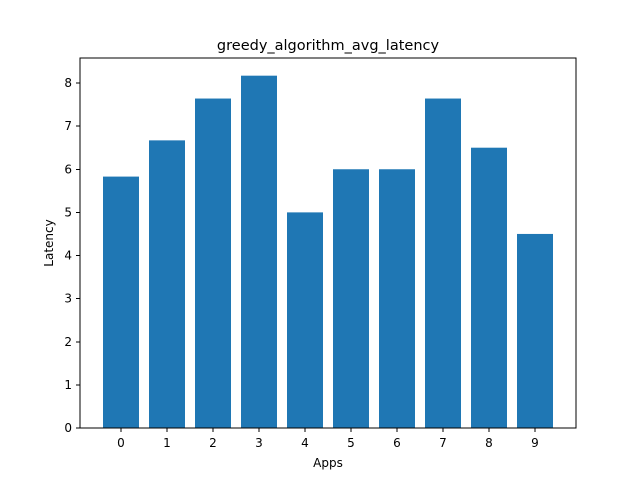 Image resolution: width=640 pixels, height=480 pixels. I want to click on y-tick-label: 1, so click(68, 385).